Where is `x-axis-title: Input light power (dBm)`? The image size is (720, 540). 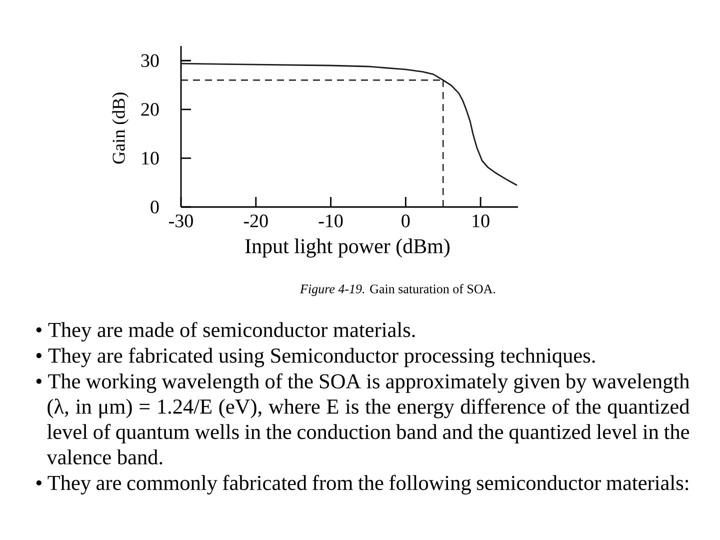
x-axis-title: Input light power (dBm) is located at coordinates (347, 248).